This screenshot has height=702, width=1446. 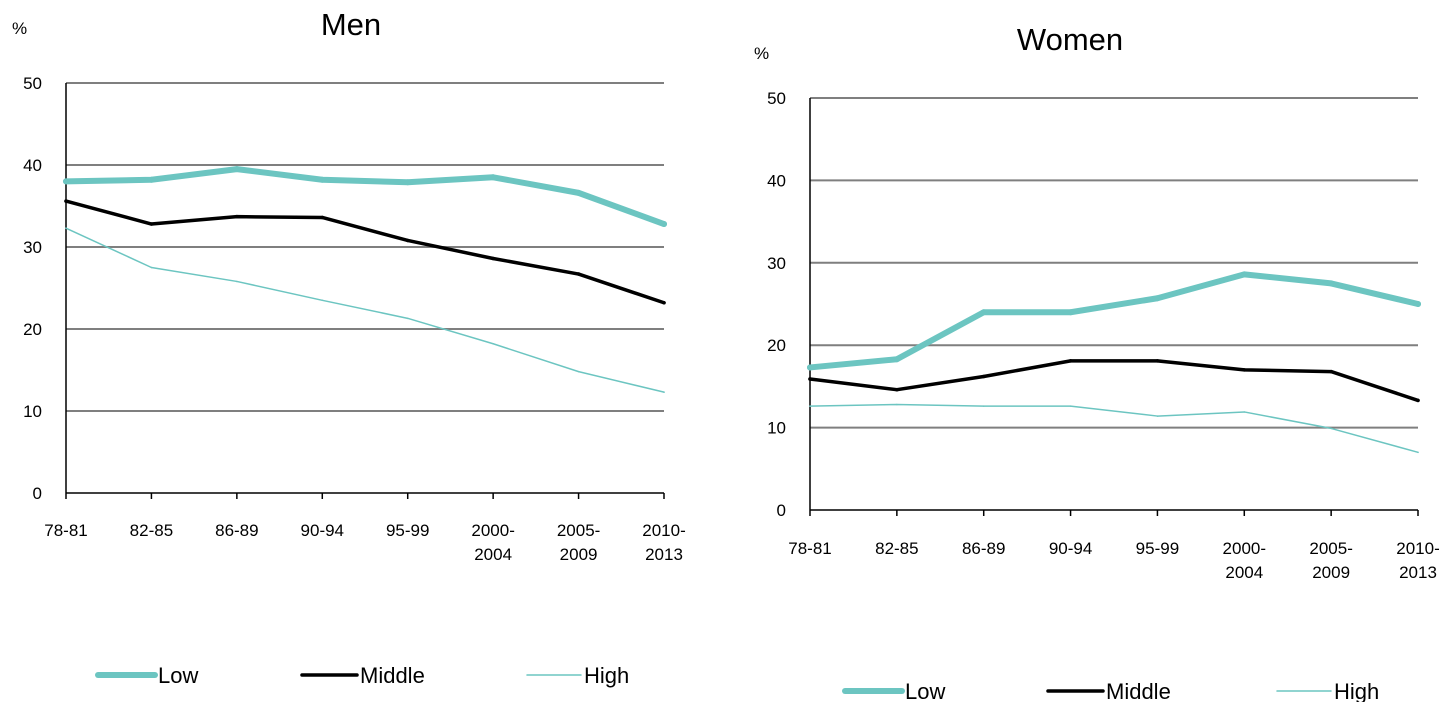 I want to click on chart-title: Men, so click(x=351, y=24).